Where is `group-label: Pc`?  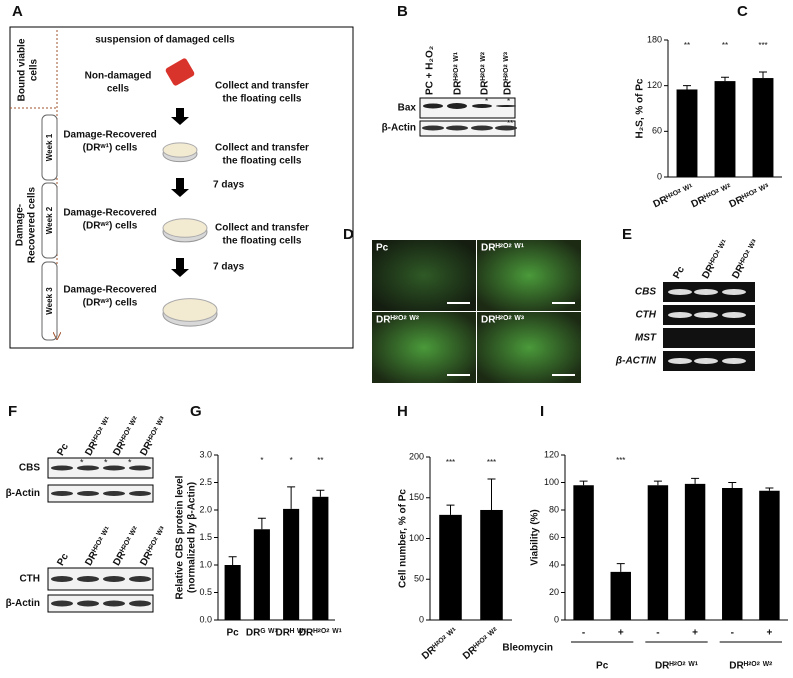 group-label: Pc is located at coordinates (602, 666).